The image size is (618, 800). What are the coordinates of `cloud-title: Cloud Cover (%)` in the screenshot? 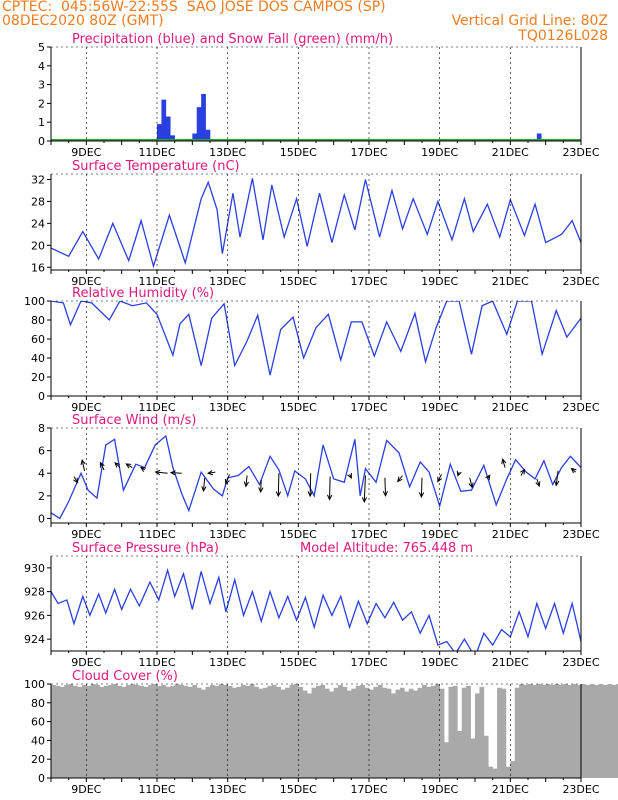 It's located at (125, 676).